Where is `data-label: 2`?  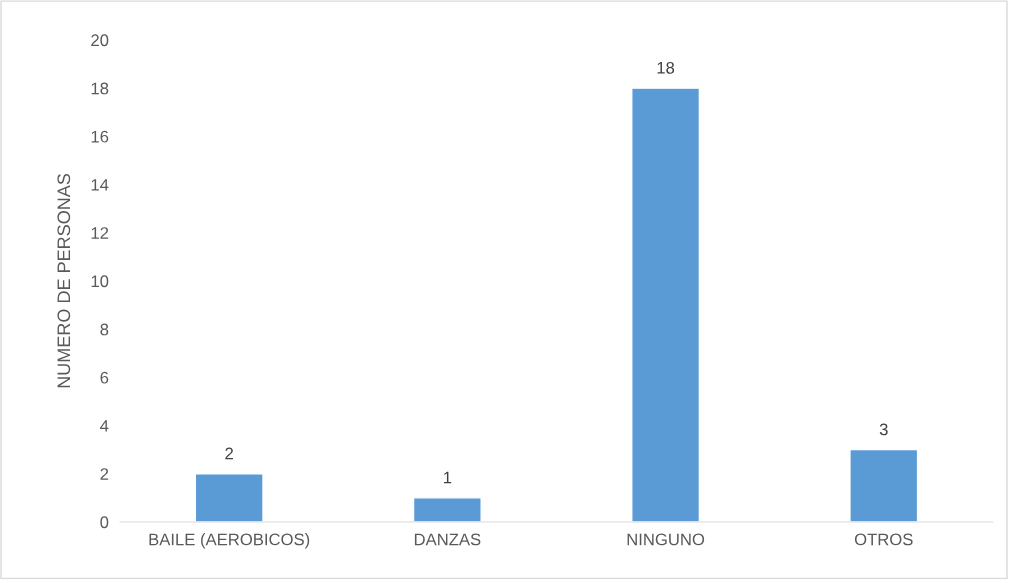
data-label: 2 is located at coordinates (229, 453).